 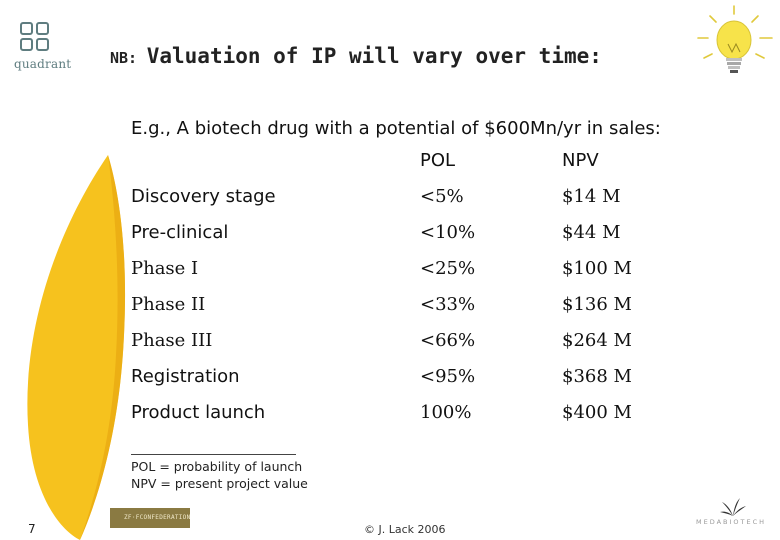 I want to click on slide-title: NB: Valuation of IP will vary over time:, so click(x=356, y=56).